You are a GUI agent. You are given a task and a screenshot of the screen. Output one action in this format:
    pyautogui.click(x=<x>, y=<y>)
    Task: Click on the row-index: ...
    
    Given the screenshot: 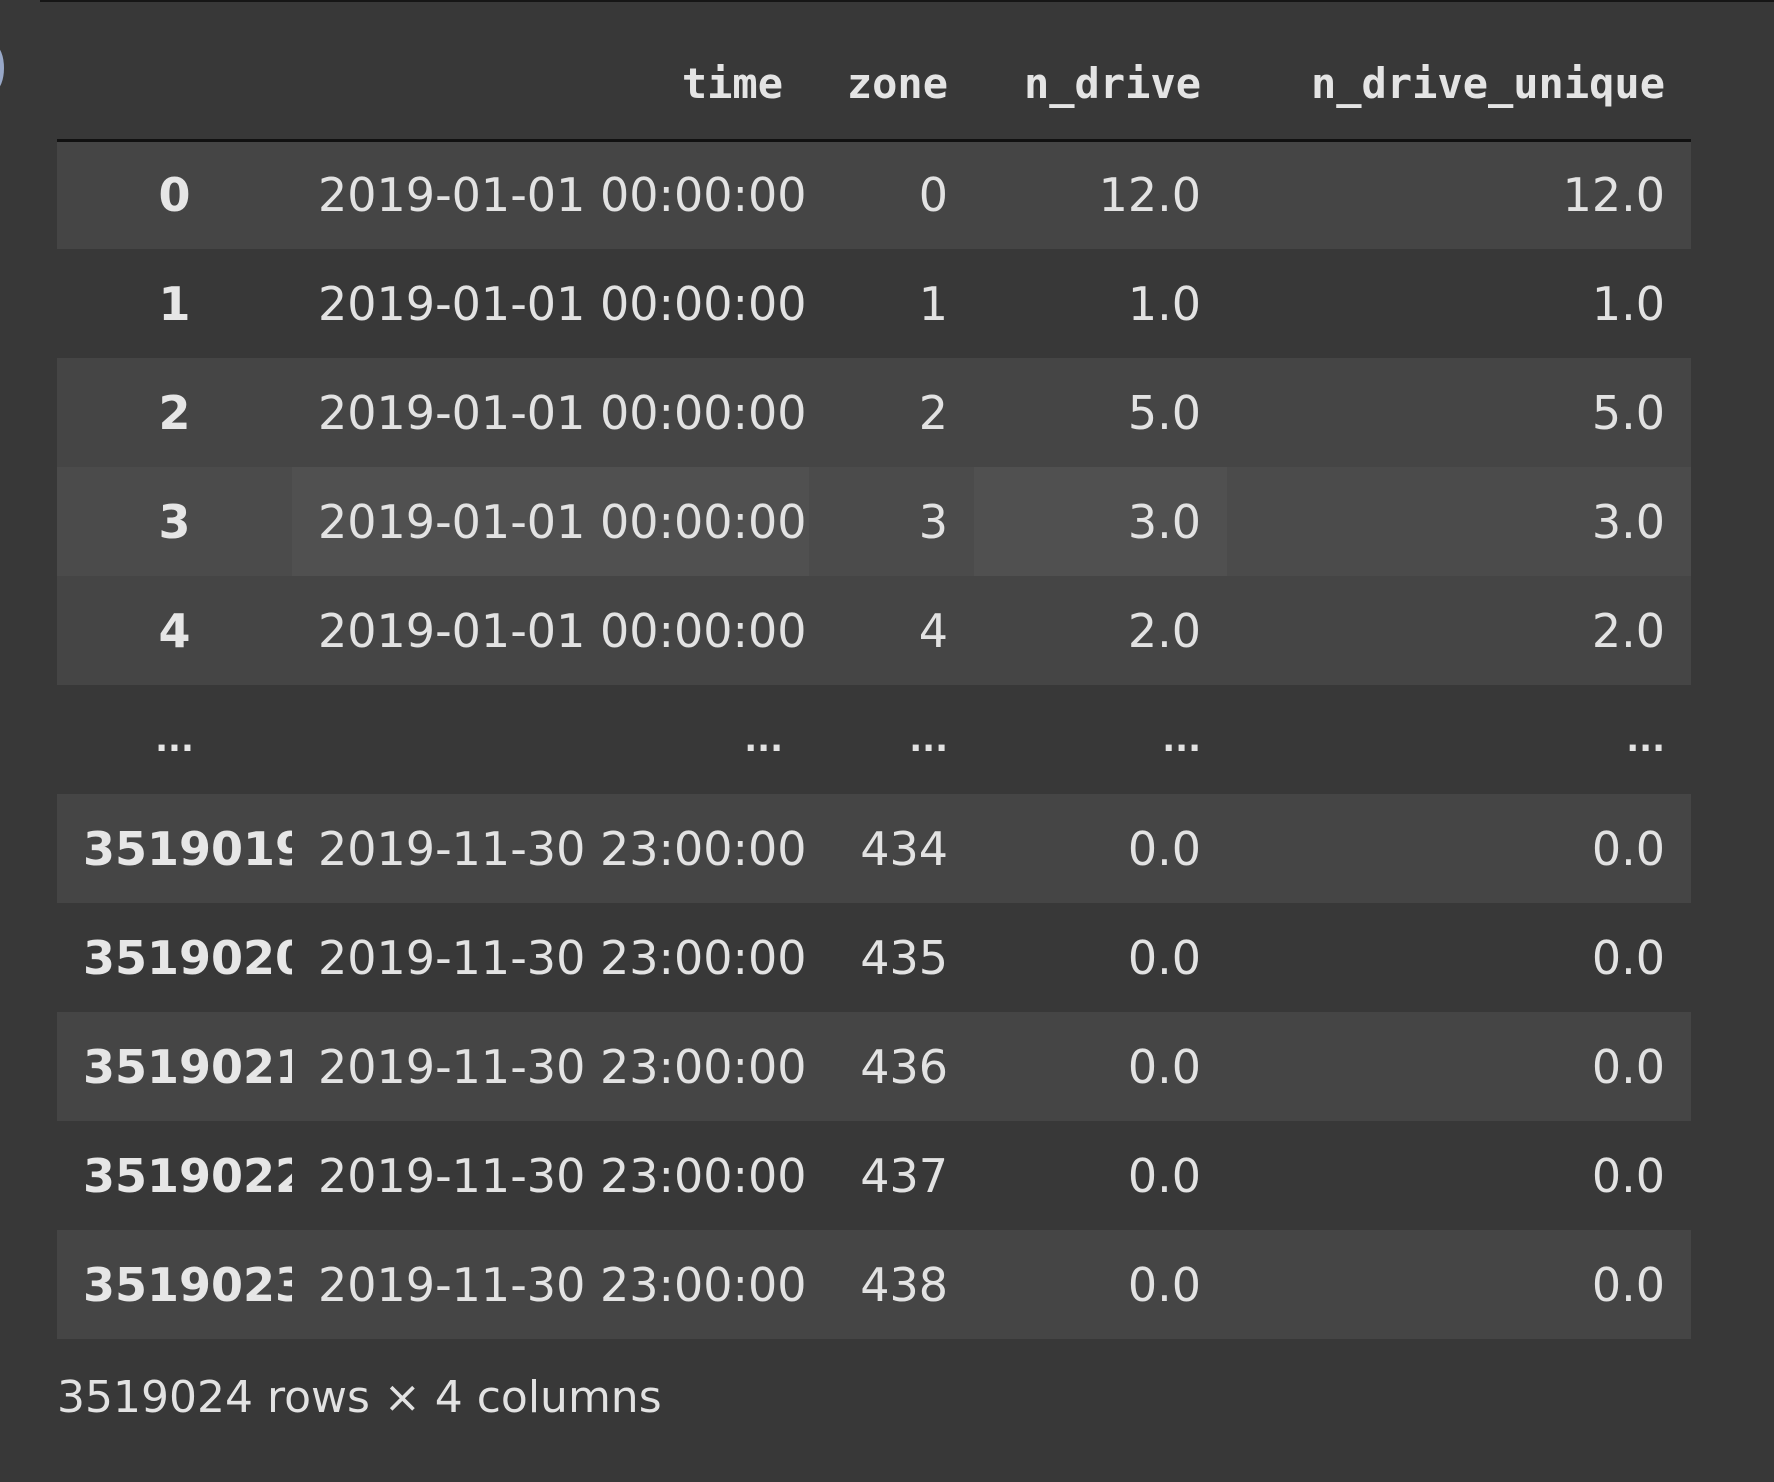 What is the action you would take?
    pyautogui.click(x=174, y=739)
    